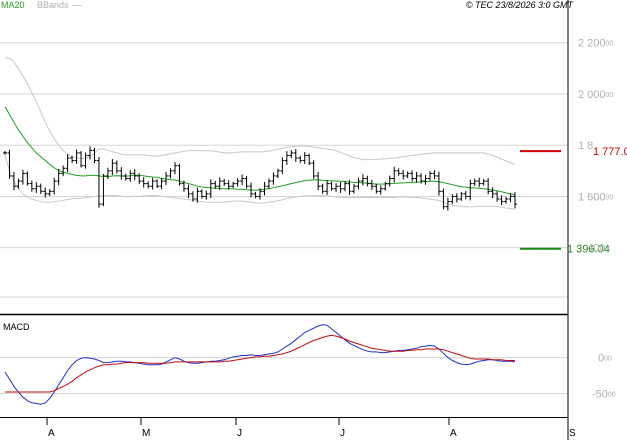 The image size is (627, 440). I want to click on price-tick-label: 1 60000, so click(595, 197).